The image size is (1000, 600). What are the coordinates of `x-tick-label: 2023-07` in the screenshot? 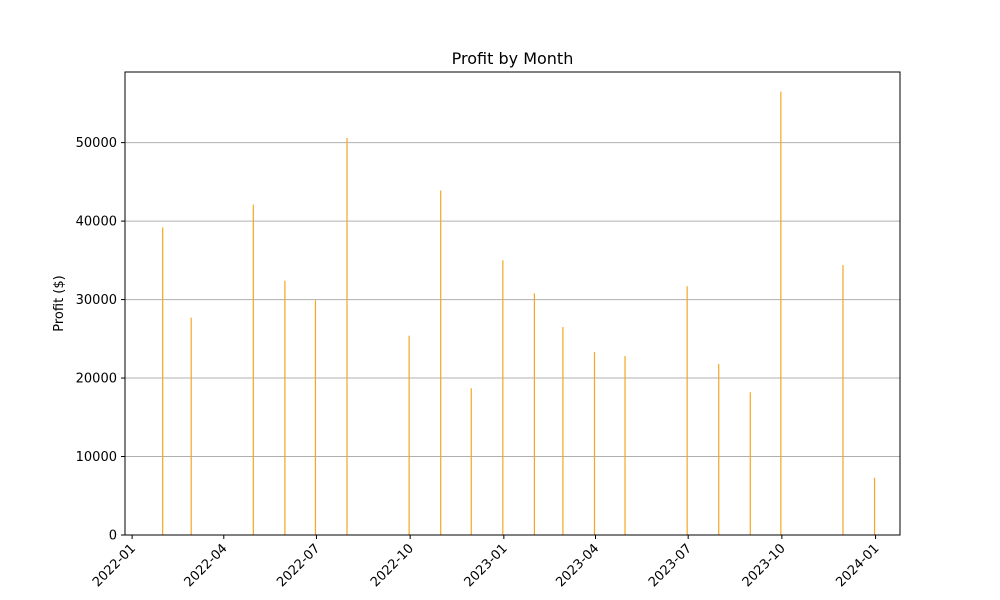 It's located at (670, 565).